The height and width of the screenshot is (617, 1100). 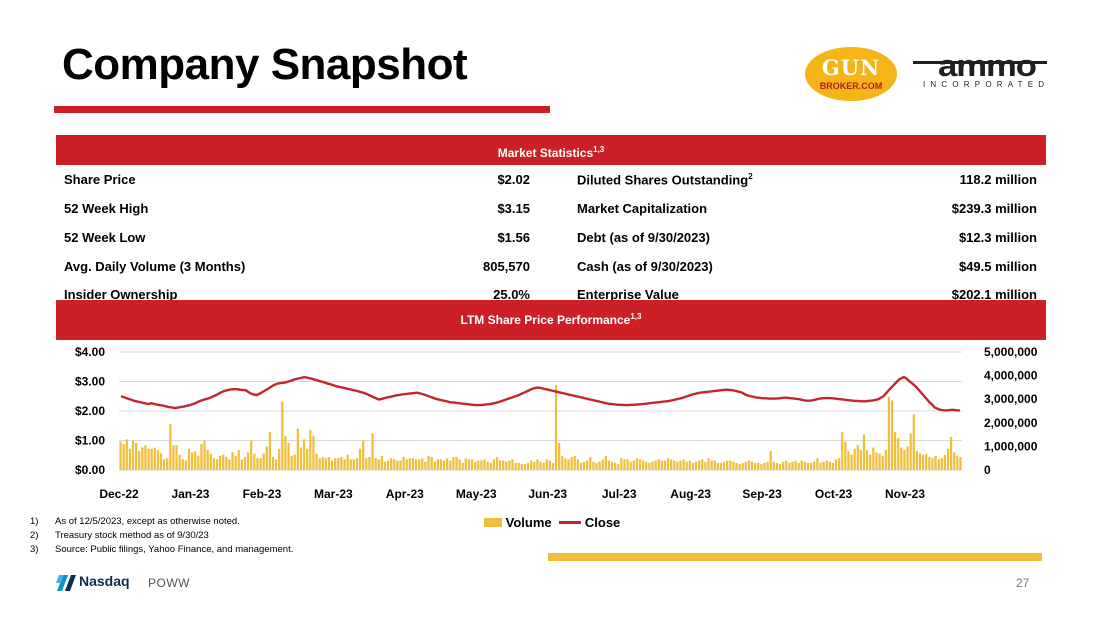 What do you see at coordinates (90, 352) in the screenshot?
I see `left-axis-tick-label: $4.00` at bounding box center [90, 352].